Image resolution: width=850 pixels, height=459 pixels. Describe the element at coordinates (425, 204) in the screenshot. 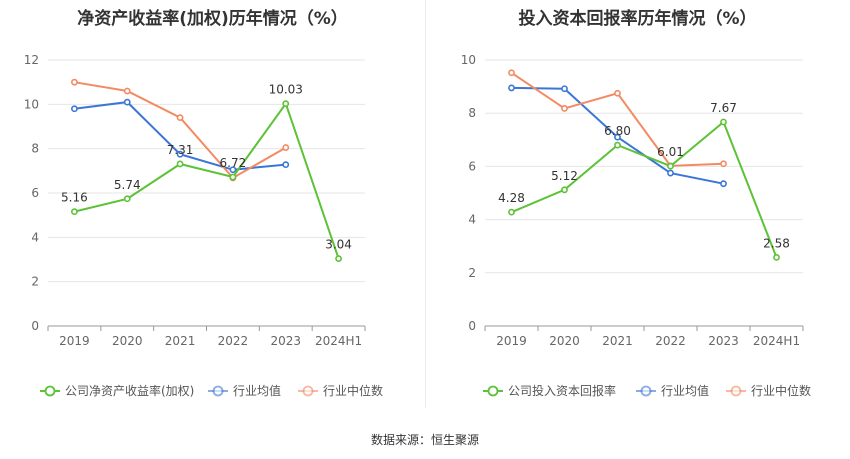

I see `panel-divider` at that location.